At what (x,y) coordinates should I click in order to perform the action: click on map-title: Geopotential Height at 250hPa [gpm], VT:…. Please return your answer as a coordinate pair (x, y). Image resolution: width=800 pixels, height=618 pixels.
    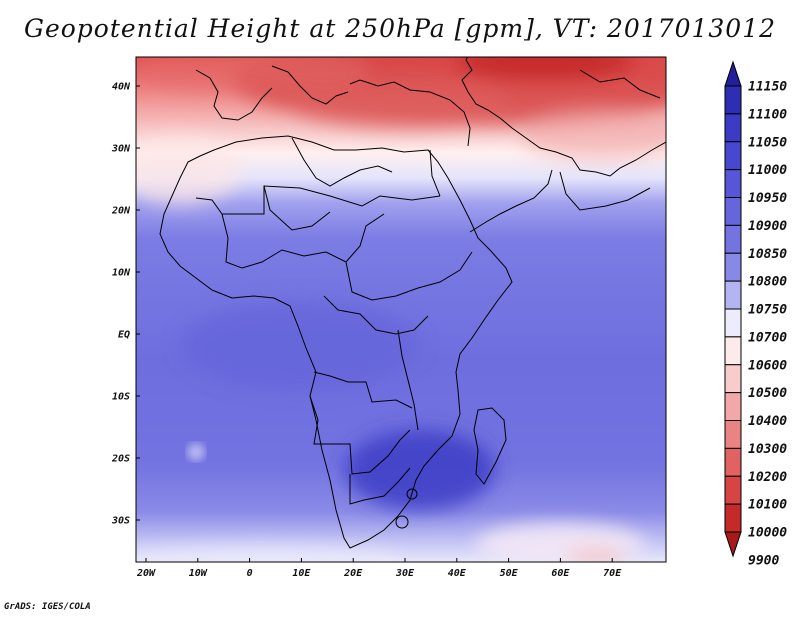
    Looking at the image, I should click on (400, 28).